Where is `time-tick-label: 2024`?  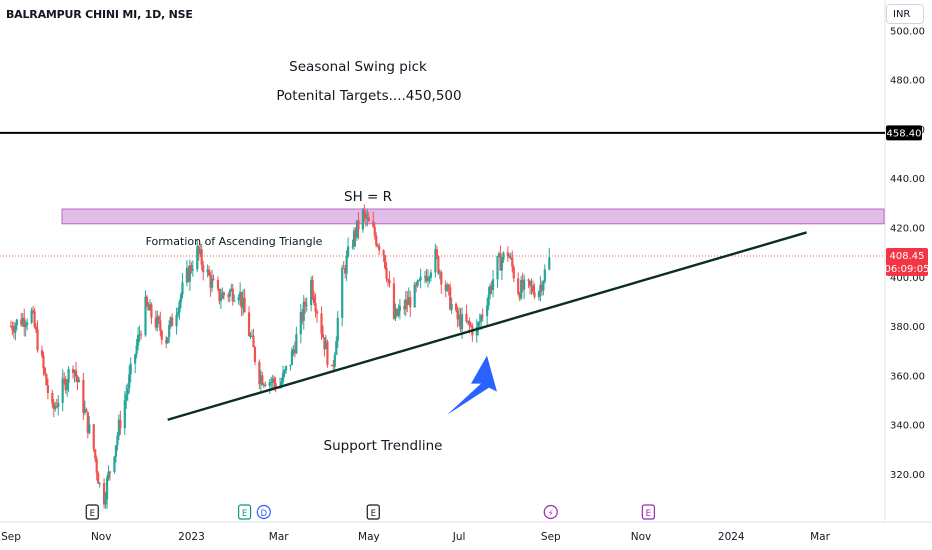
time-tick-label: 2024 is located at coordinates (731, 537).